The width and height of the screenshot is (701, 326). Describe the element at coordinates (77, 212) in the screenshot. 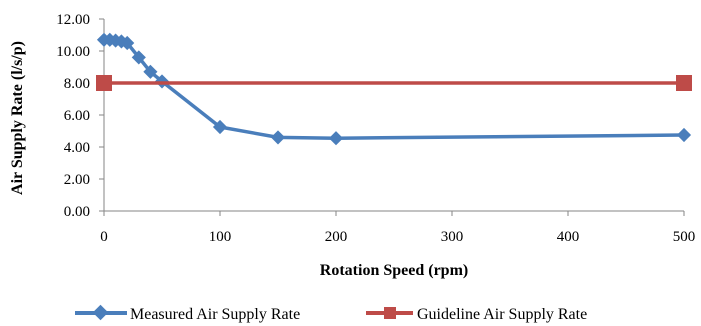

I see `y-tick-label: 0.00` at that location.